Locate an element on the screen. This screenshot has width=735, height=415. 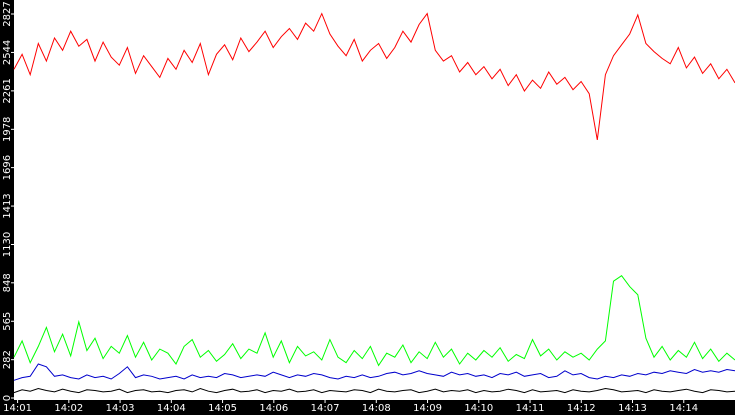
x-tick-label: 14:02 is located at coordinates (68, 408).